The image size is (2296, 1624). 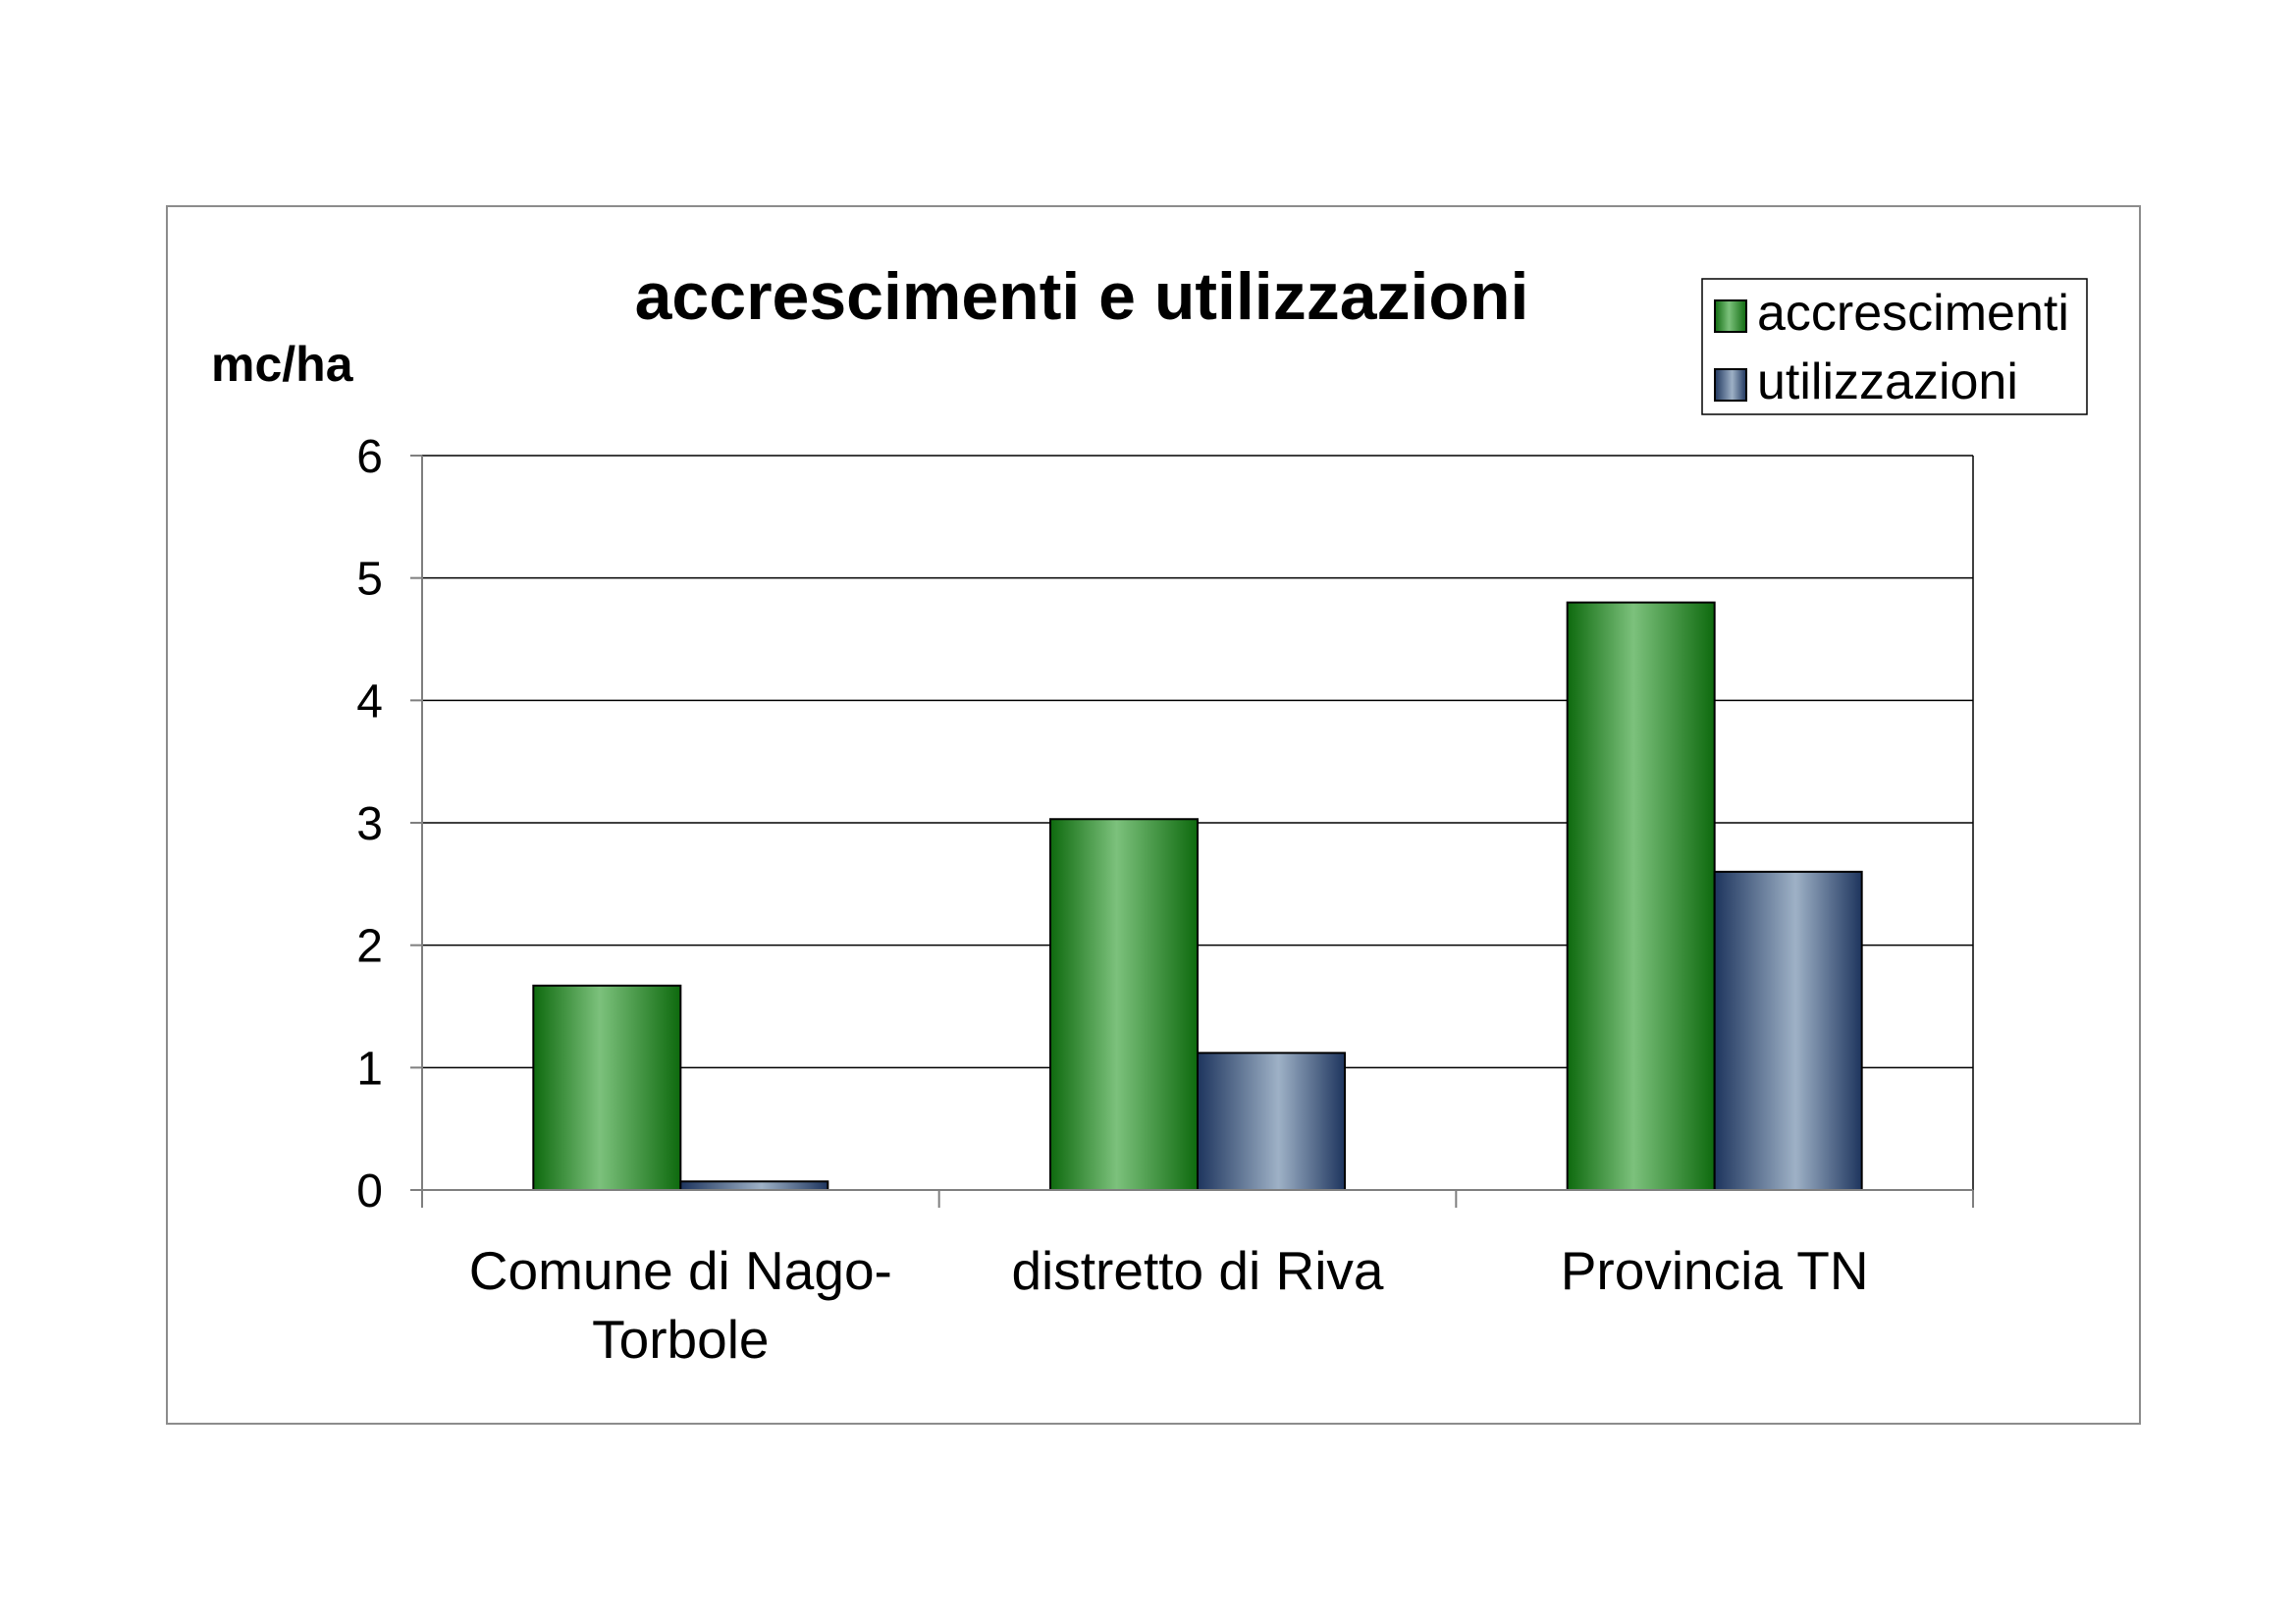 I want to click on y-tick-label: 6, so click(x=369, y=457).